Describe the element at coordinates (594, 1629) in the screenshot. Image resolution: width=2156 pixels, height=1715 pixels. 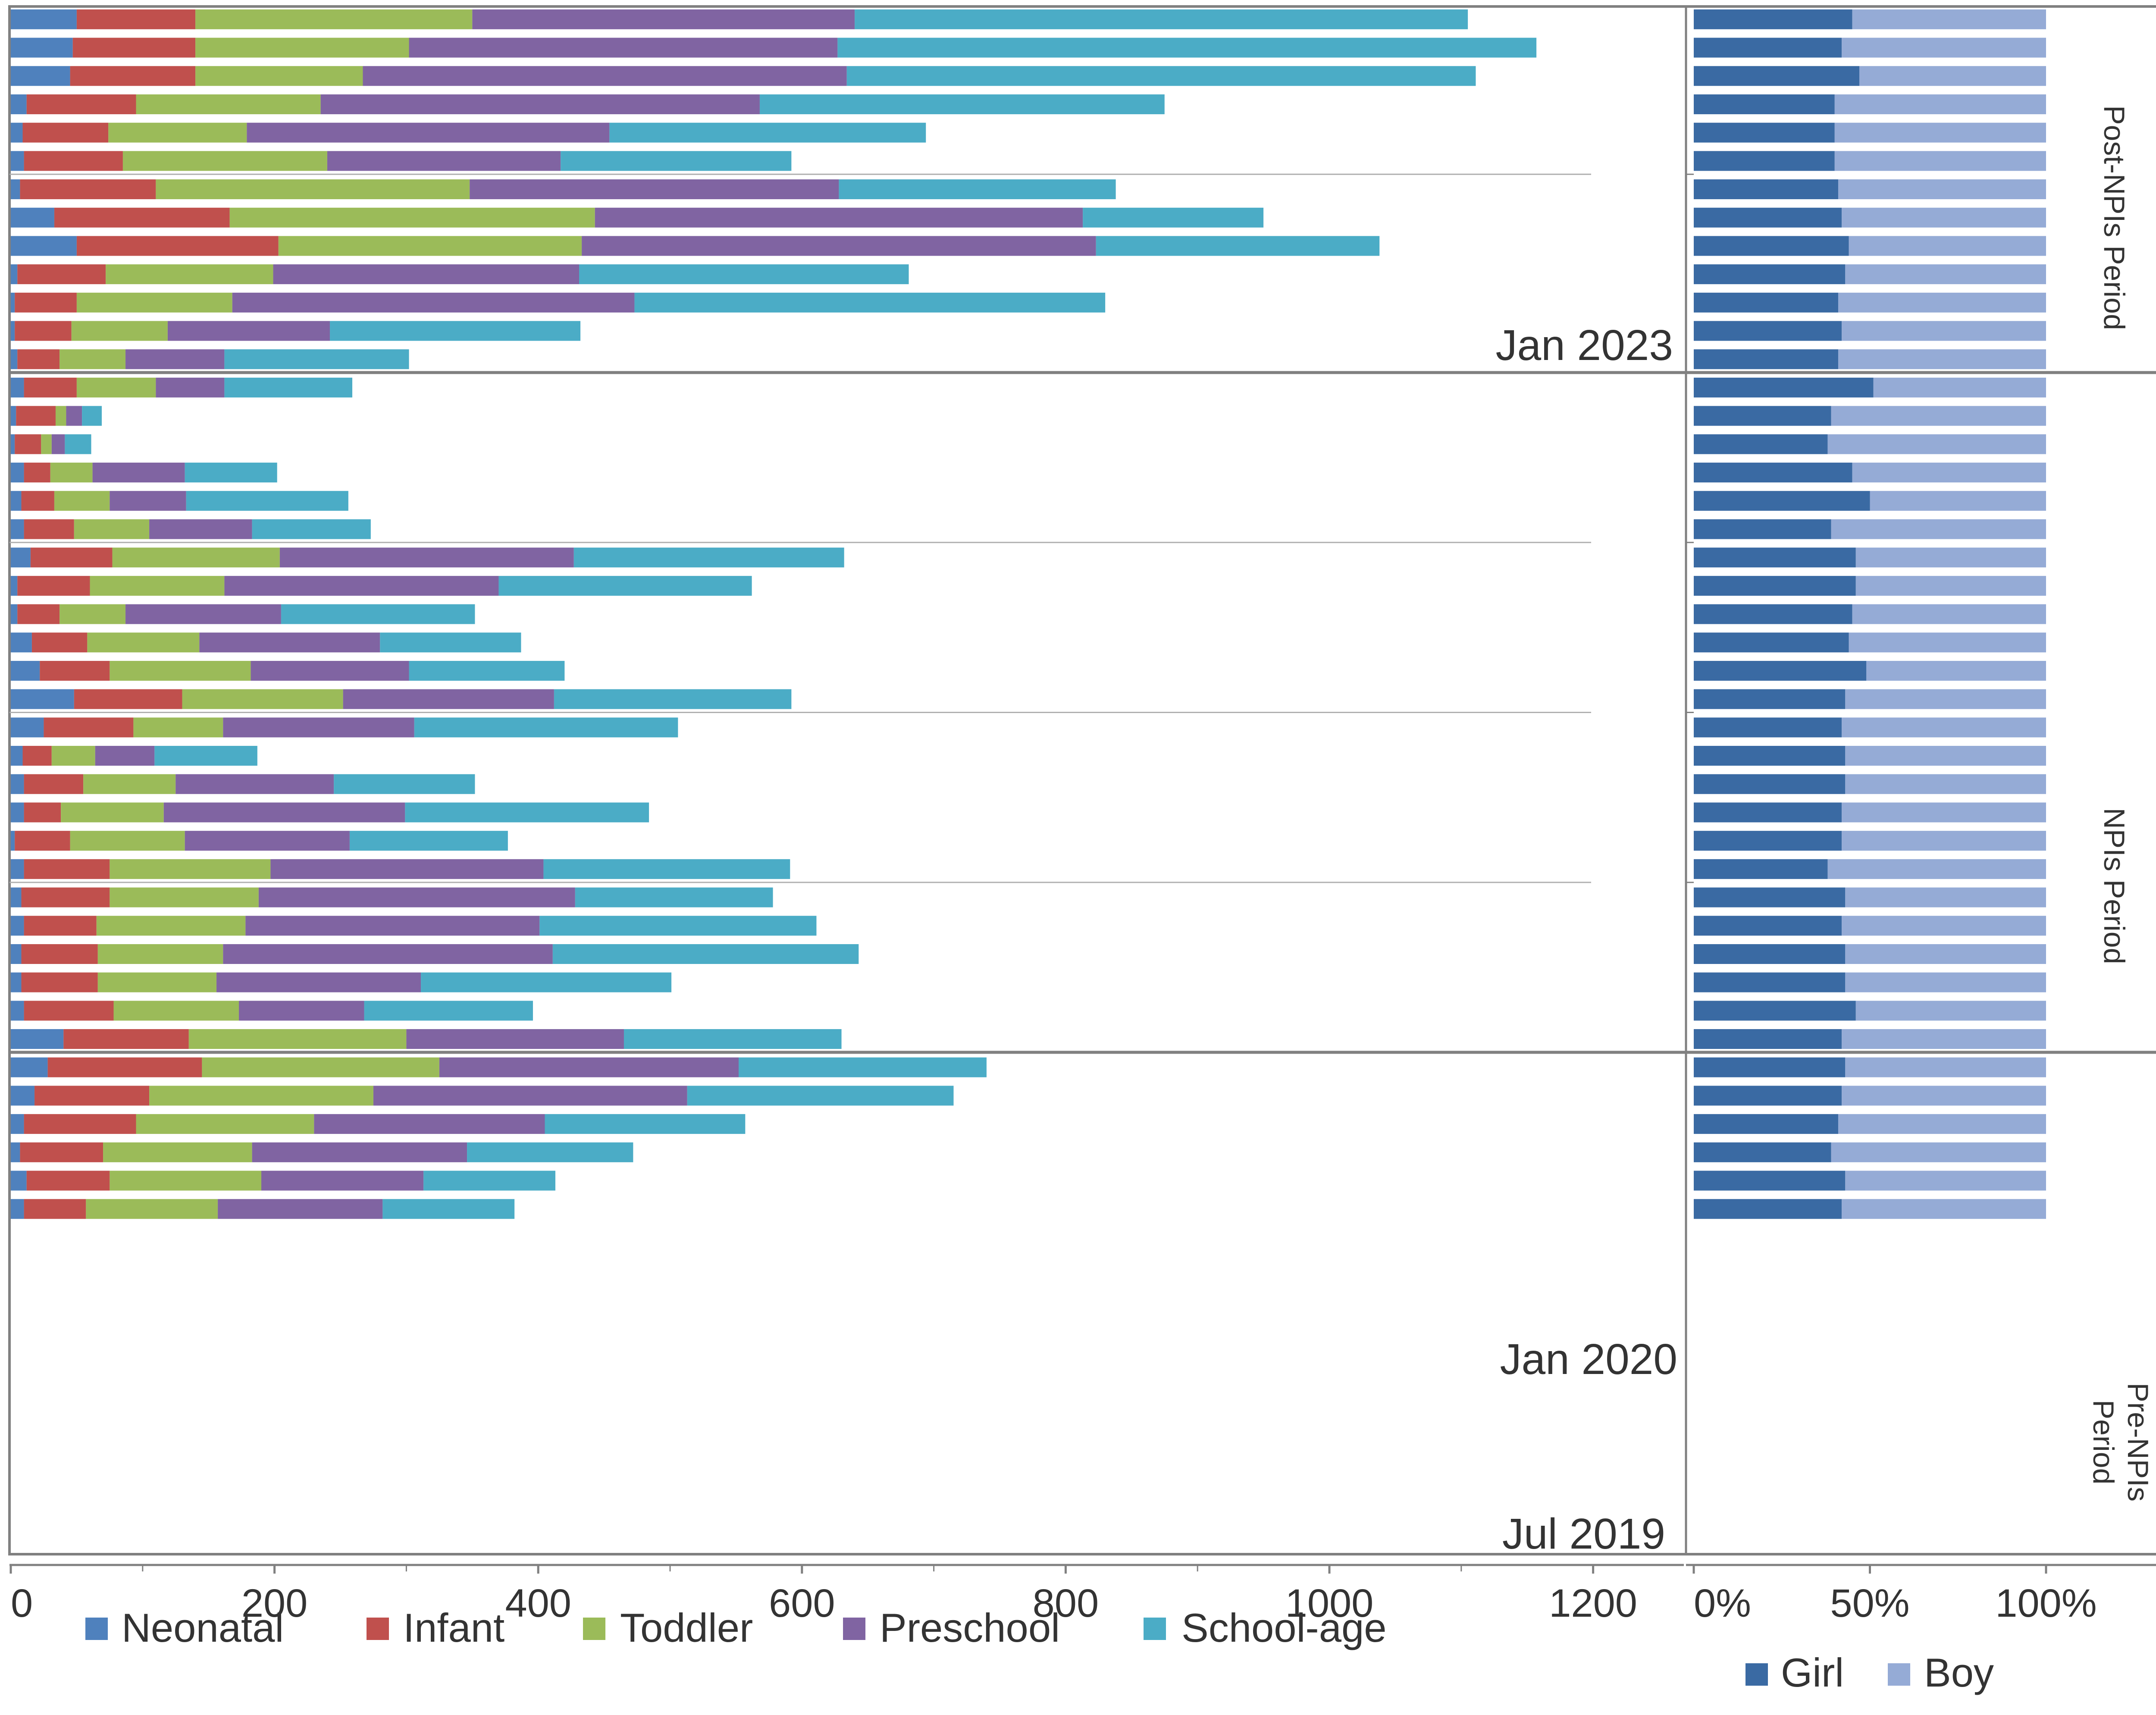
I see `legend-swatch-toddler` at that location.